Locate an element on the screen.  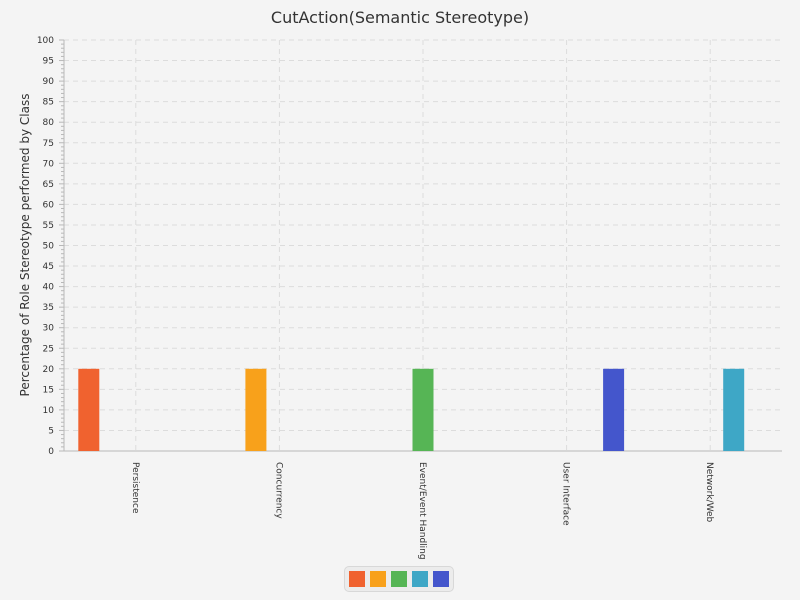
y-tick-label: 30 is located at coordinates (49, 329).